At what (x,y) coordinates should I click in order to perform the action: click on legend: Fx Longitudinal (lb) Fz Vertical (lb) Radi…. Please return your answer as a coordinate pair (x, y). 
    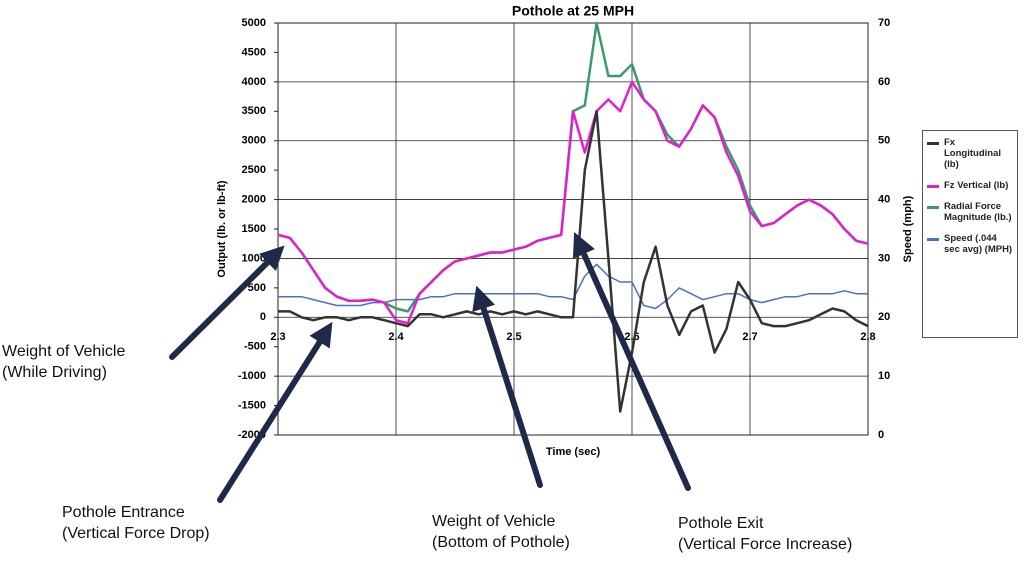
    Looking at the image, I should click on (970, 234).